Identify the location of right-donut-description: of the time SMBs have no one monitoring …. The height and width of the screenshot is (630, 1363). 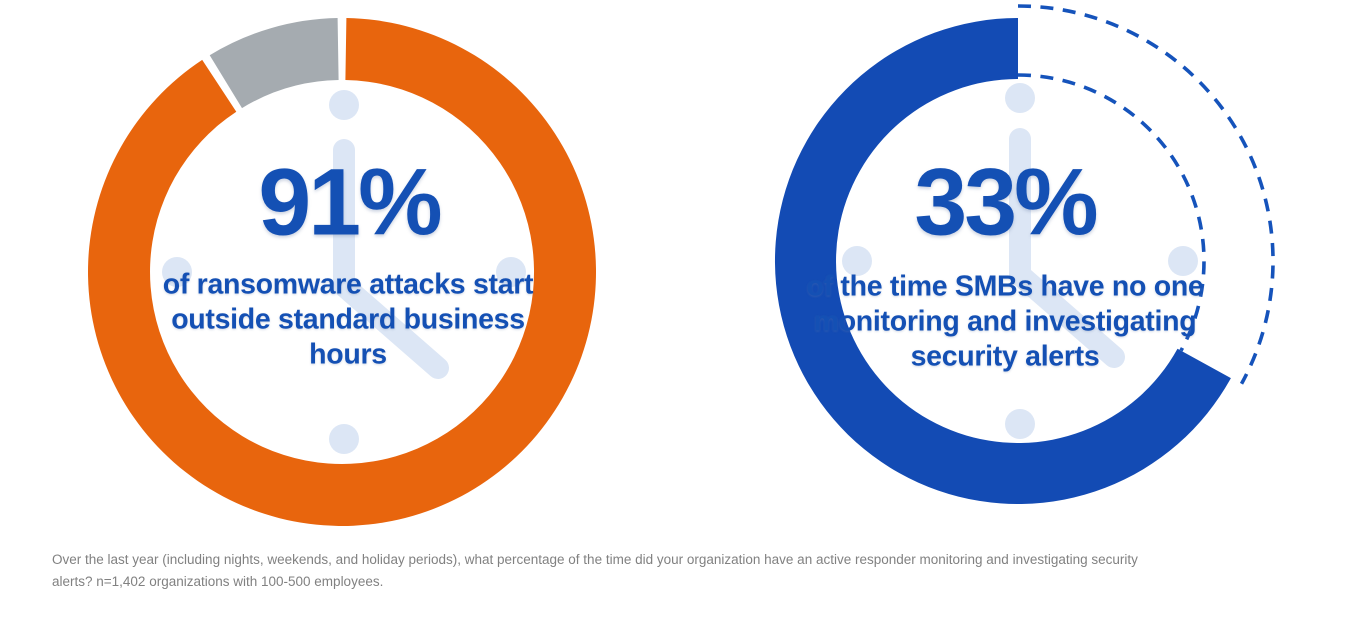
(1005, 322).